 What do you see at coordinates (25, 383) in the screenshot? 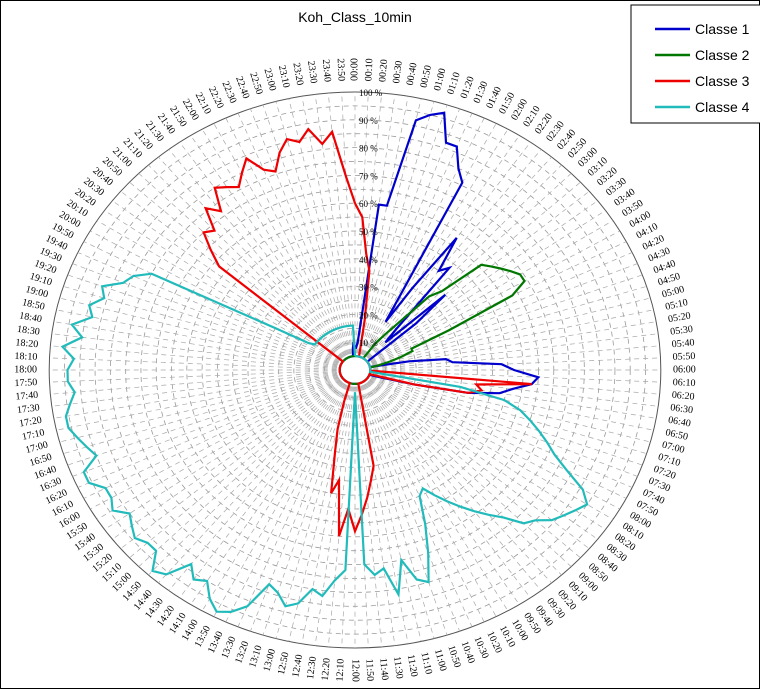
I see `angular-tick-label: 17:50` at bounding box center [25, 383].